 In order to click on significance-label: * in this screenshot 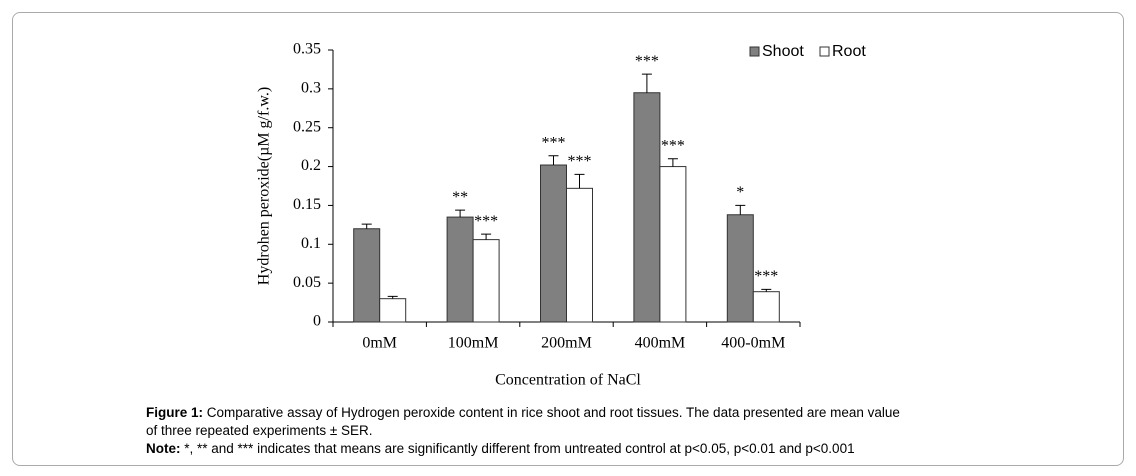, I will do `click(740, 192)`.